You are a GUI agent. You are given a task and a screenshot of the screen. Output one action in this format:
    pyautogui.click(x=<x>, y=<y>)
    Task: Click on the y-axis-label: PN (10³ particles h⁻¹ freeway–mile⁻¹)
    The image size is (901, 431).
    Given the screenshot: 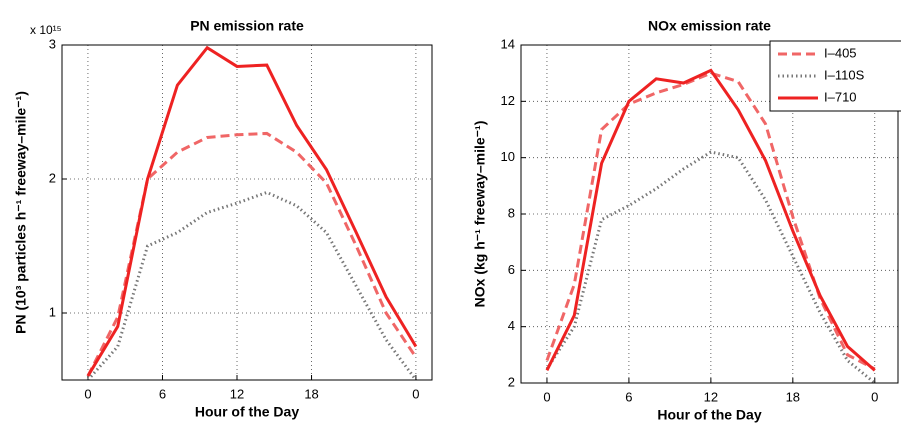 What is the action you would take?
    pyautogui.click(x=21, y=212)
    